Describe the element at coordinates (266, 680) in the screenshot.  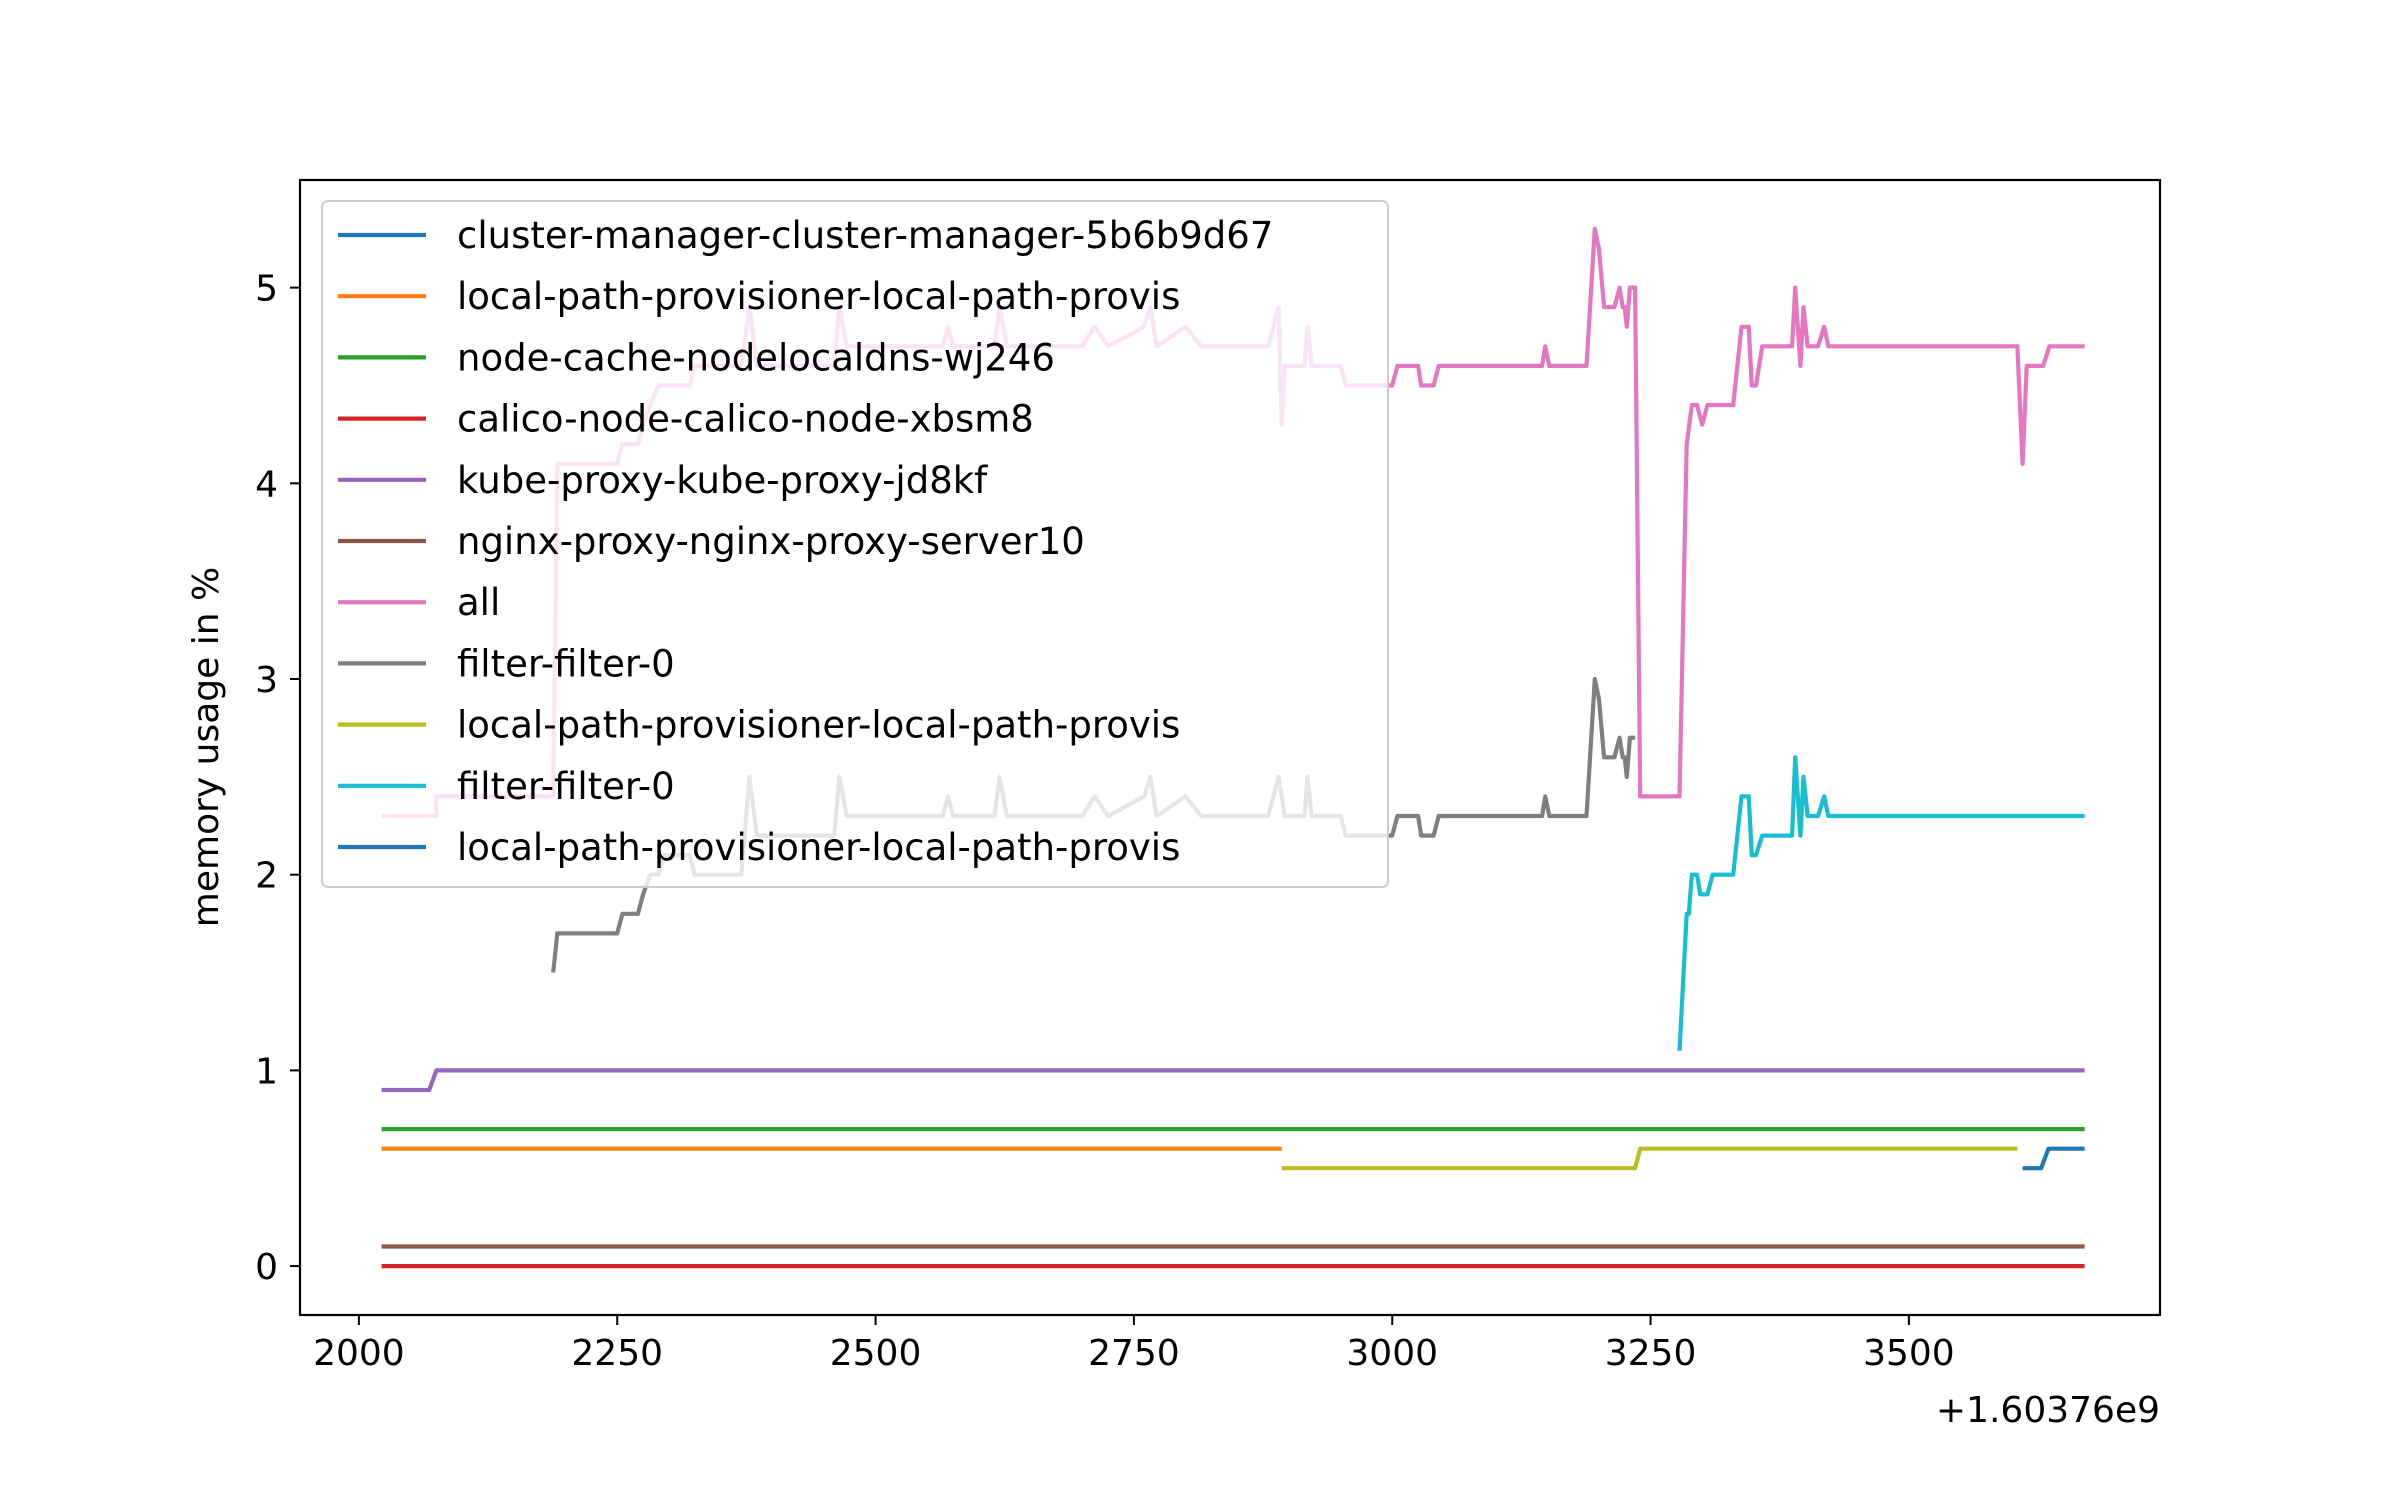
I see `y-tick-label: 3` at that location.